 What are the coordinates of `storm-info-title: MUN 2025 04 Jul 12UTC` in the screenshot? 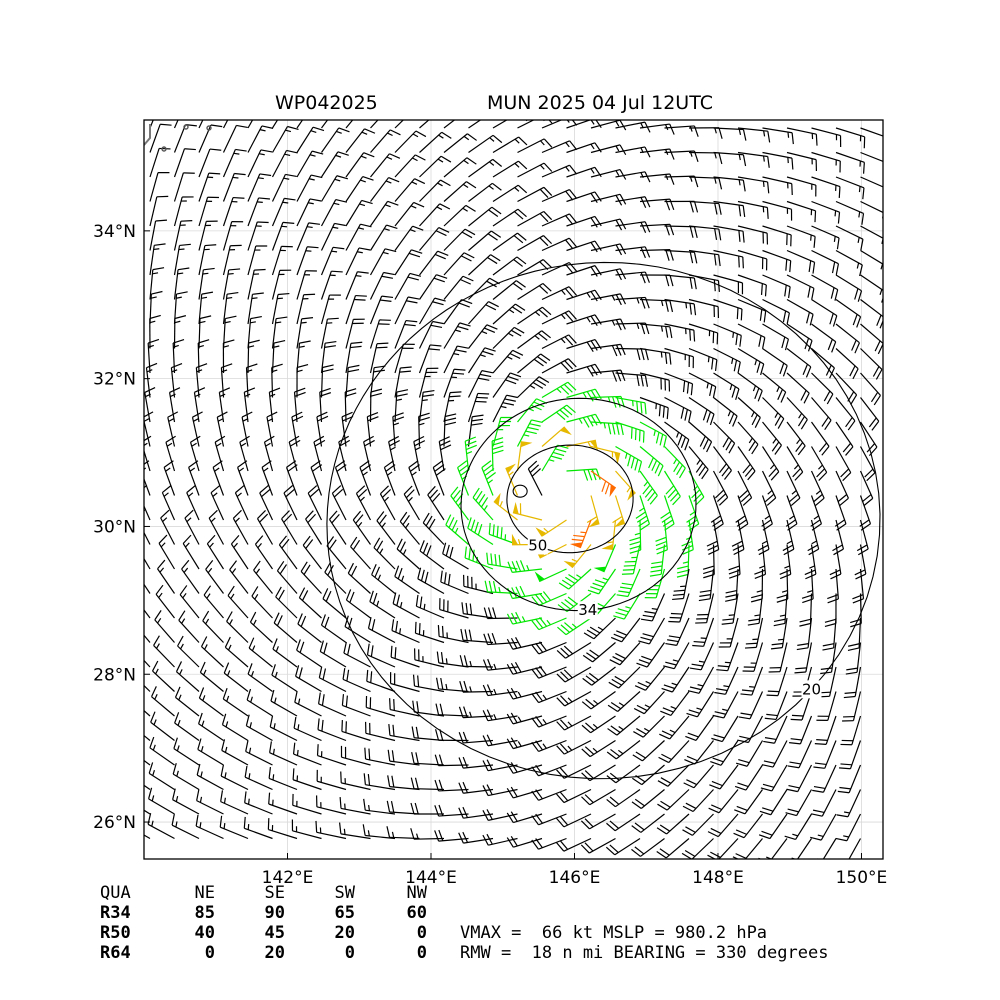 It's located at (600, 103).